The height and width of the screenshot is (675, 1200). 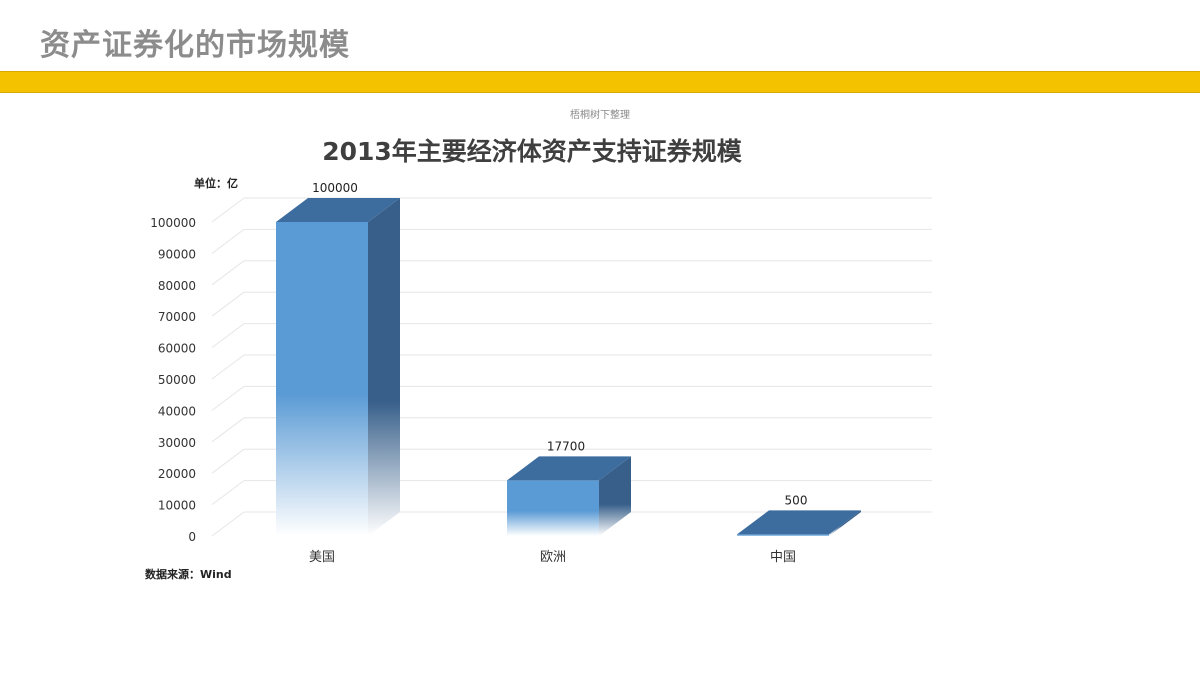 I want to click on watermark-text: 梧桐树下整理, so click(x=600, y=115).